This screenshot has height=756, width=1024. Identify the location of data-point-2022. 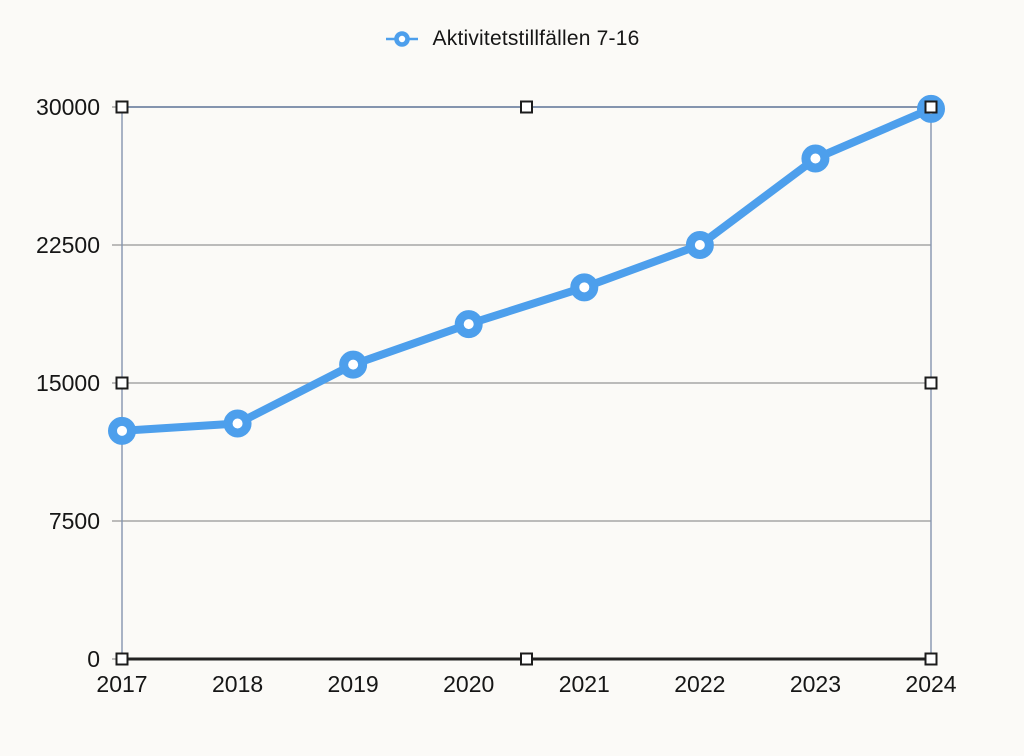
(699, 245).